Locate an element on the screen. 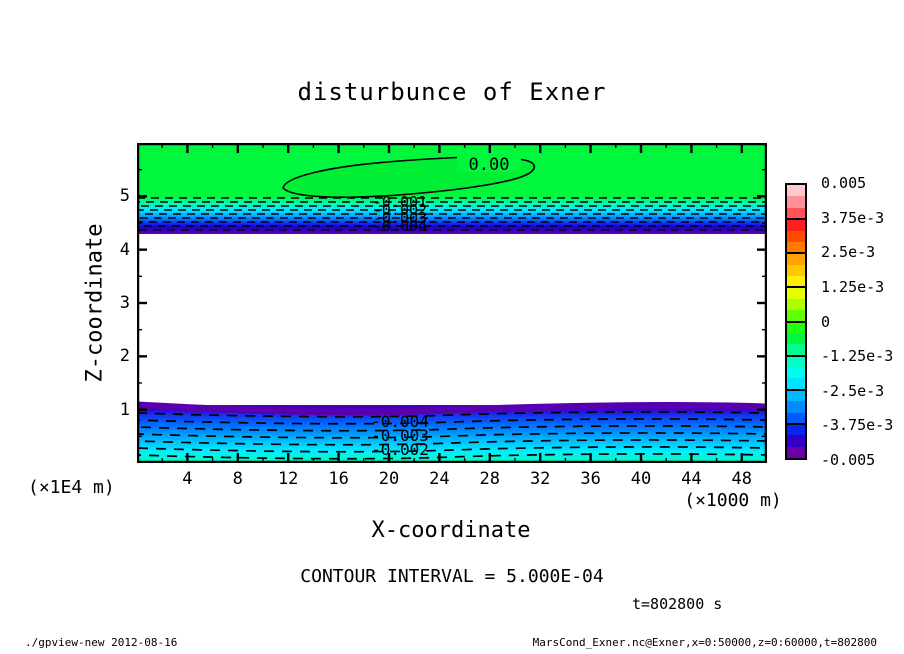 This screenshot has width=904, height=654. colorbar-label: 0 is located at coordinates (826, 321).